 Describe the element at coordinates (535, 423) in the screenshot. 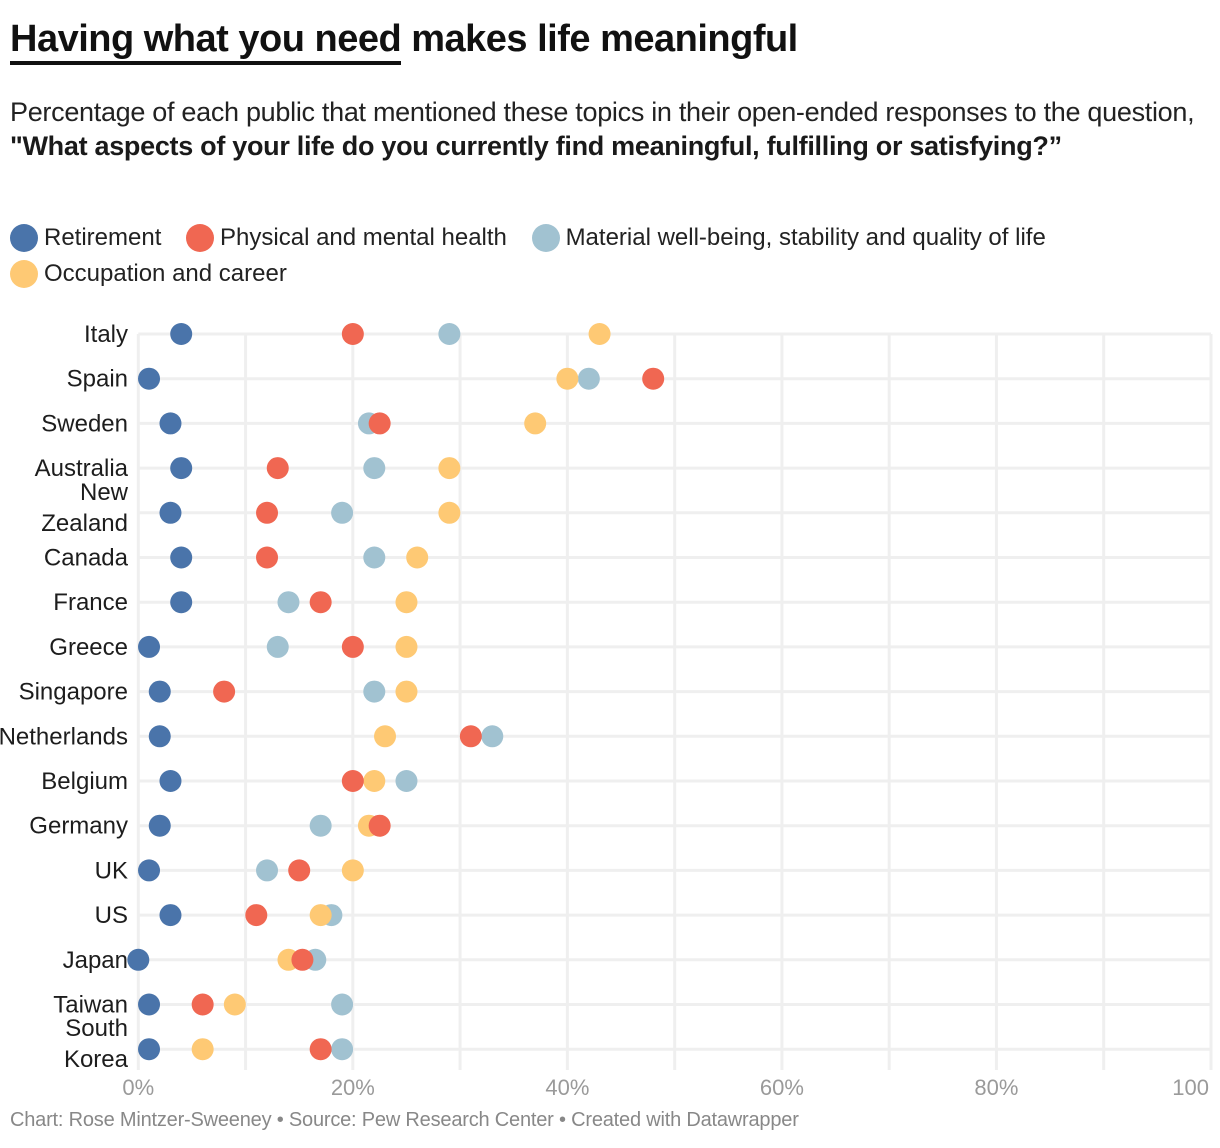

I see `dot-career-sweden` at that location.